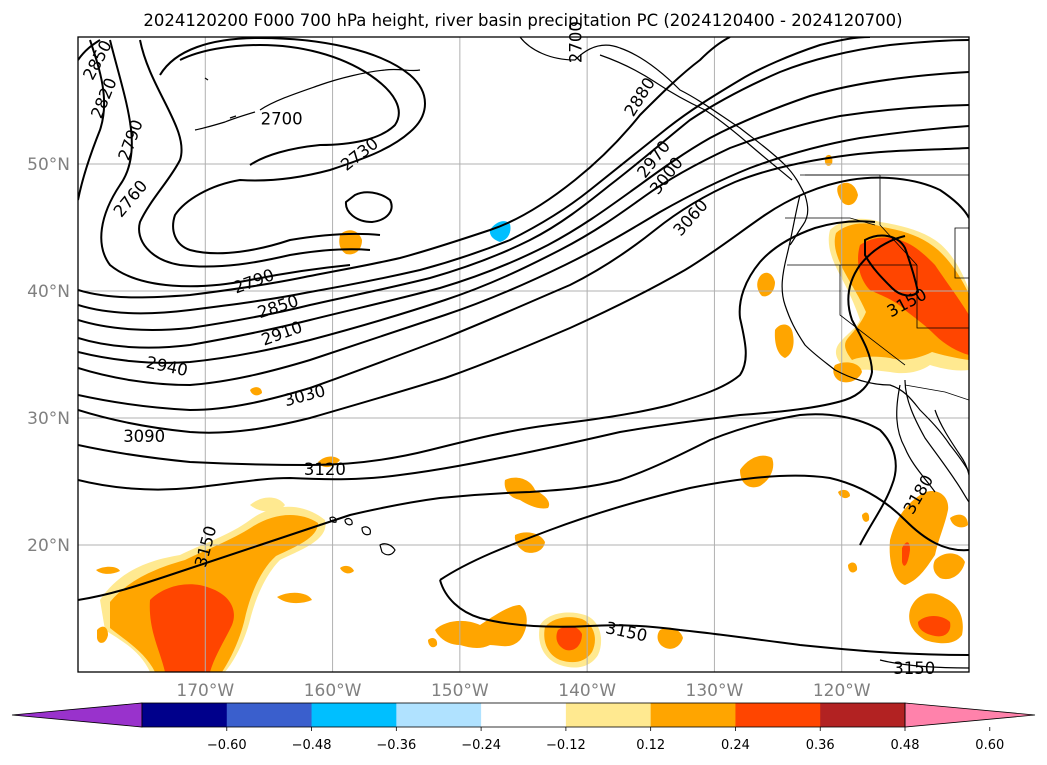  What do you see at coordinates (913, 296) in the screenshot?
I see `precip-region-nw-high` at bounding box center [913, 296].